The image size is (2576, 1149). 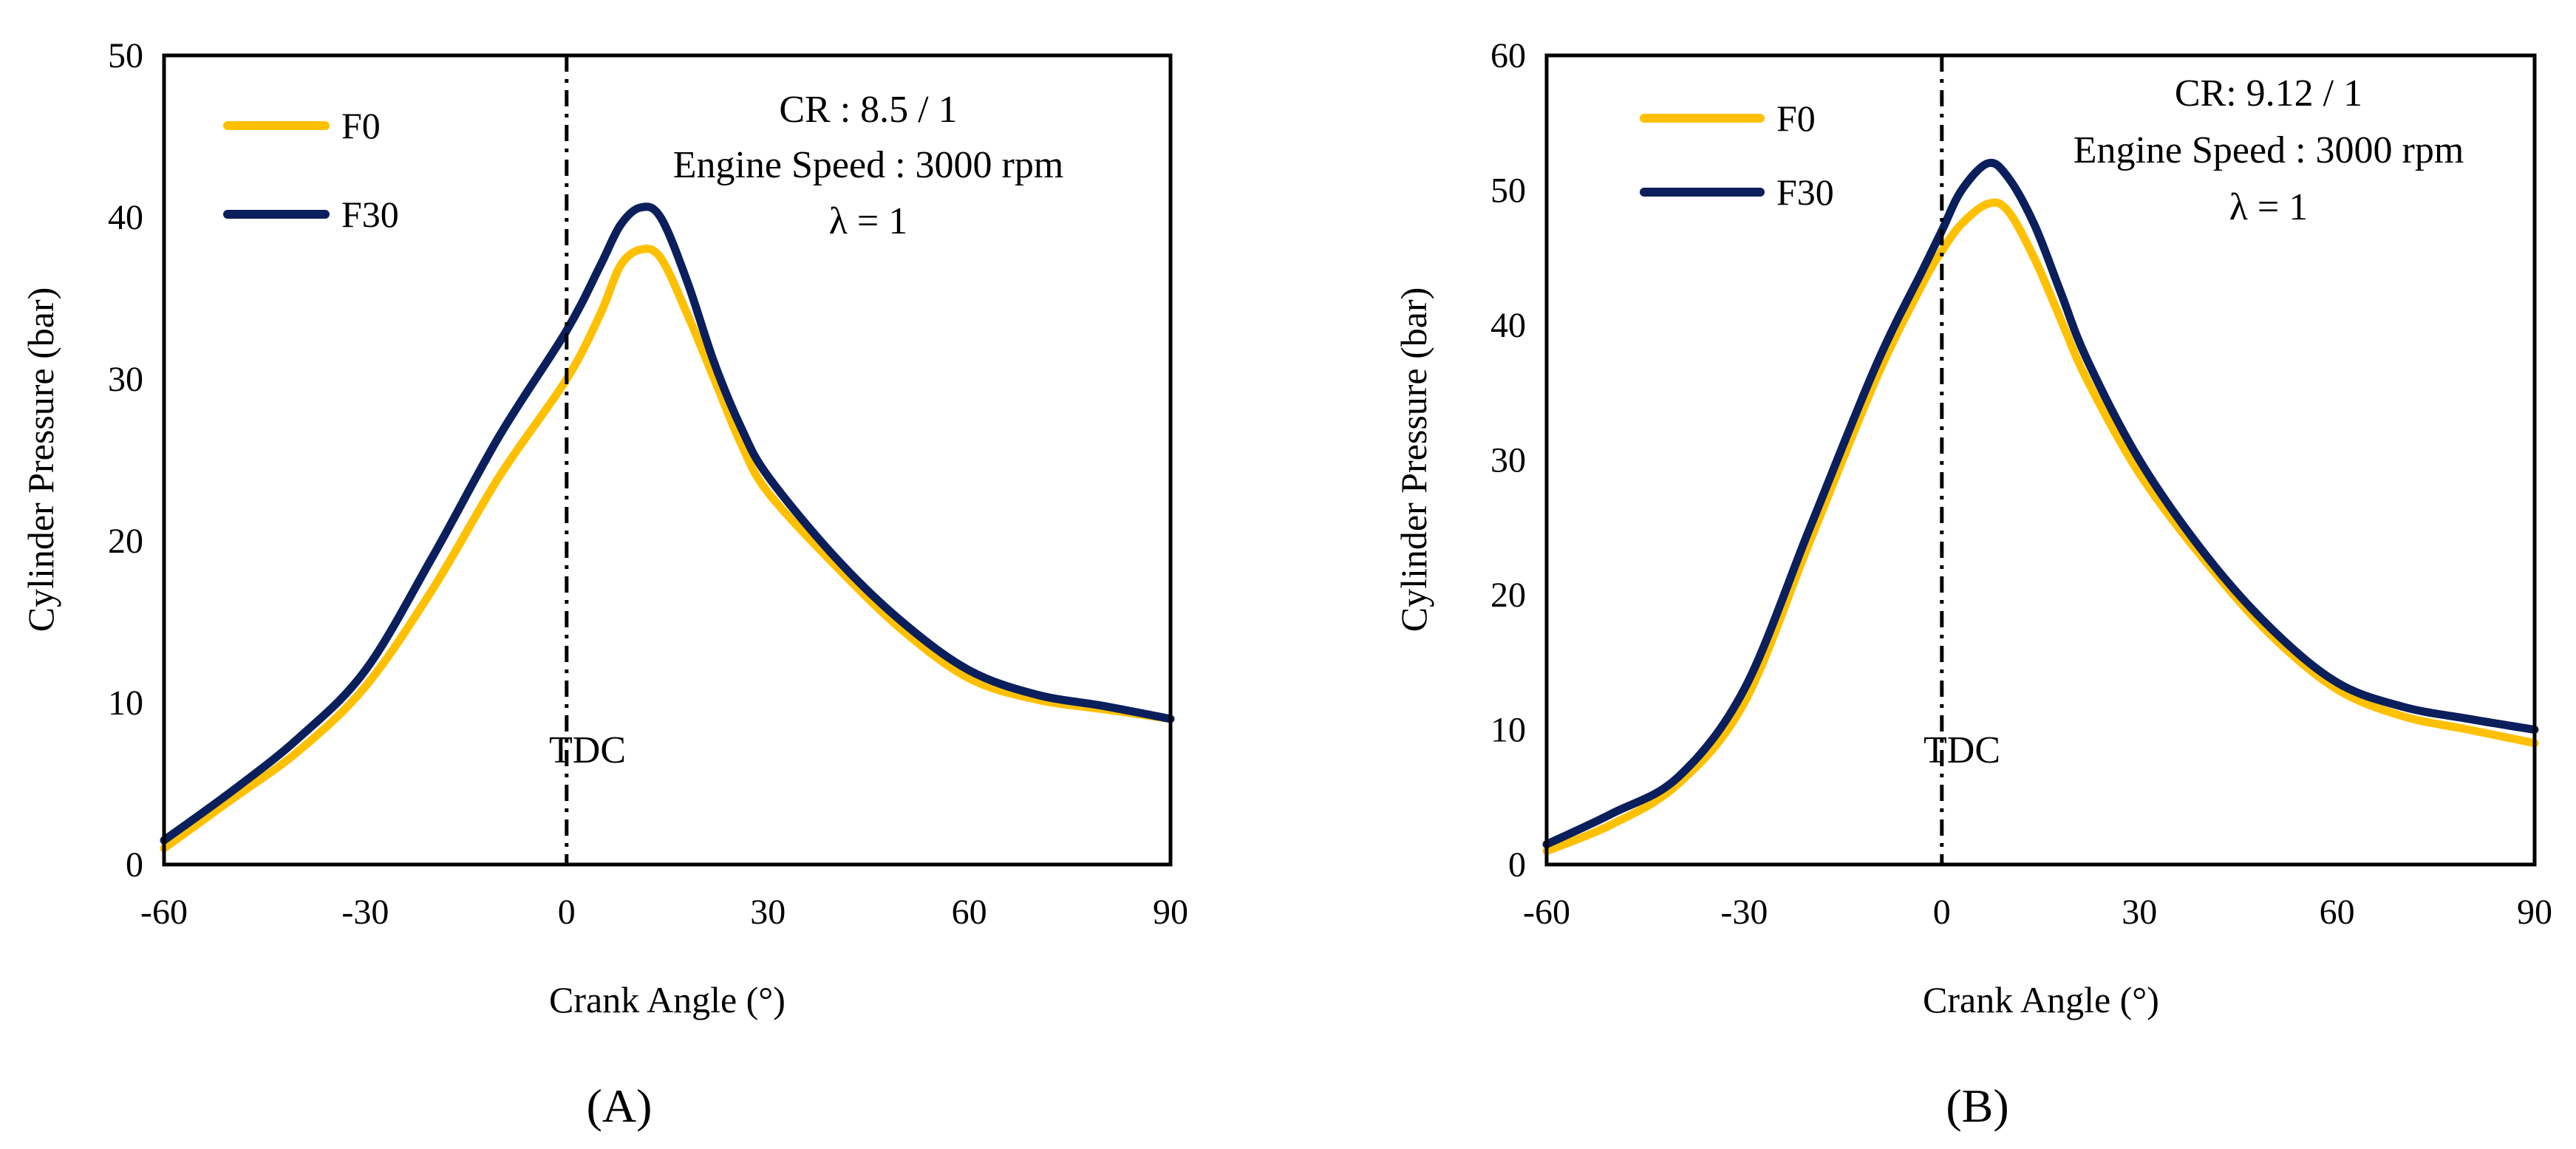 I want to click on chart-a-y-tick-labels: 0 10 20 30 40 50, so click(x=125, y=460).